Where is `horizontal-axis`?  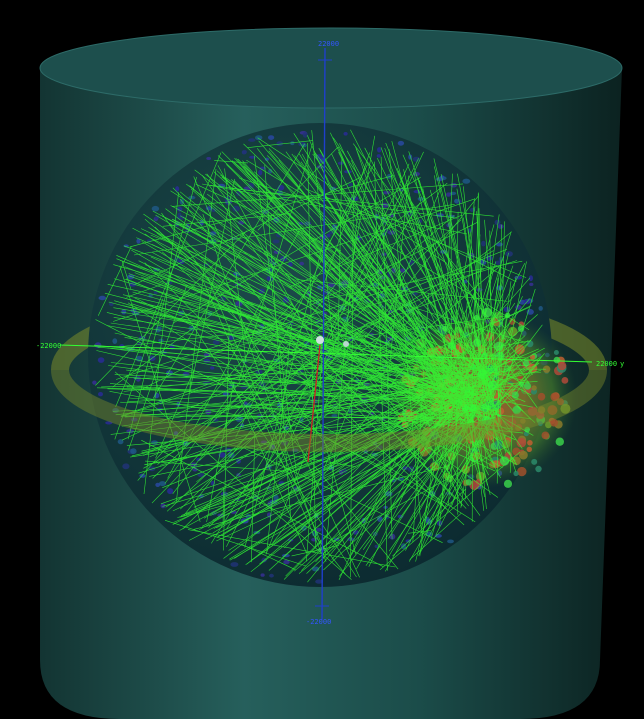 horizontal-axis is located at coordinates (326, 353).